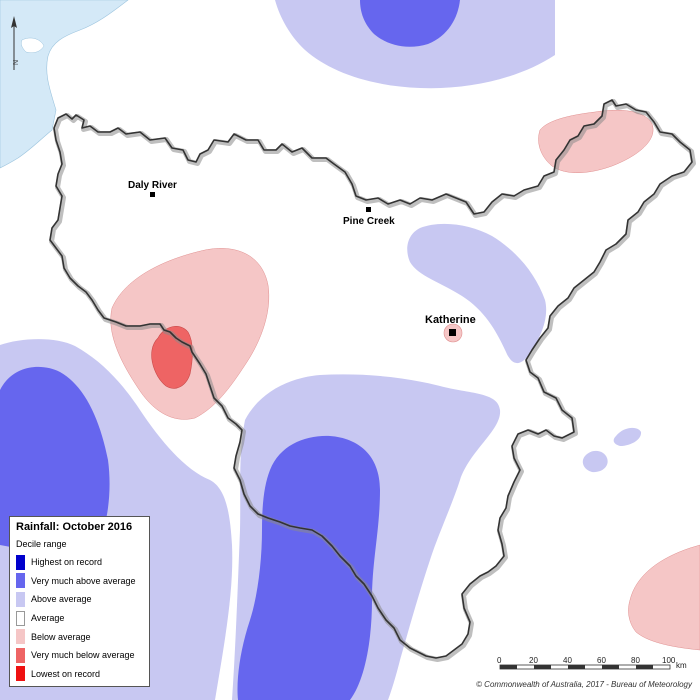  Describe the element at coordinates (681, 665) in the screenshot. I see `scale-unit-label: km` at that location.